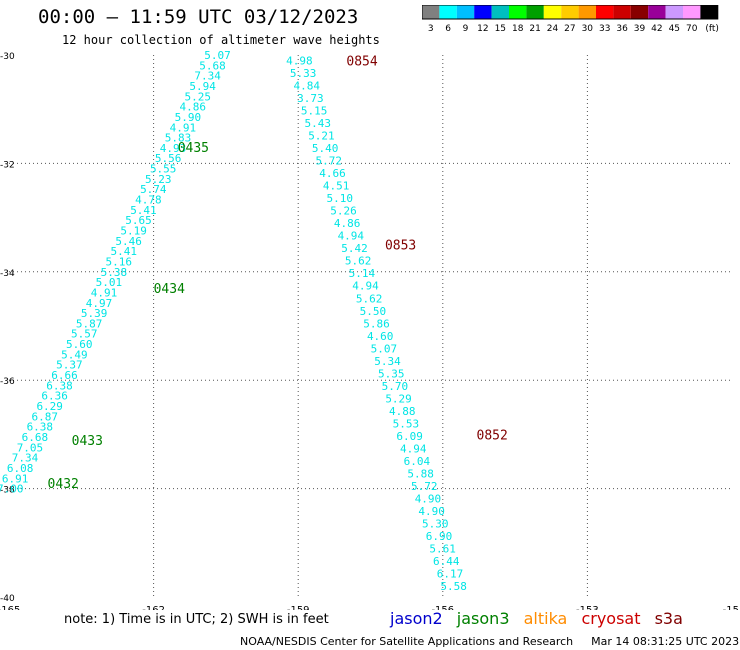 This screenshot has height=650, width=740. Describe the element at coordinates (420, 474) in the screenshot. I see `swh-value: 5.88` at that location.